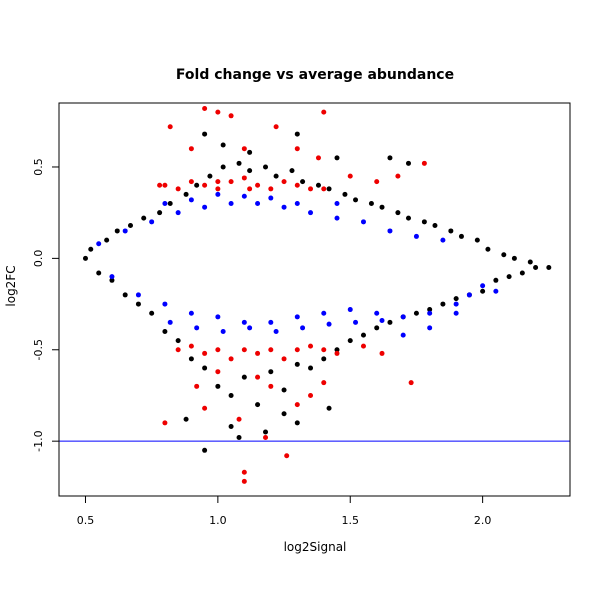  What do you see at coordinates (483, 520) in the screenshot?
I see `x-tick-label: 2.0` at bounding box center [483, 520].